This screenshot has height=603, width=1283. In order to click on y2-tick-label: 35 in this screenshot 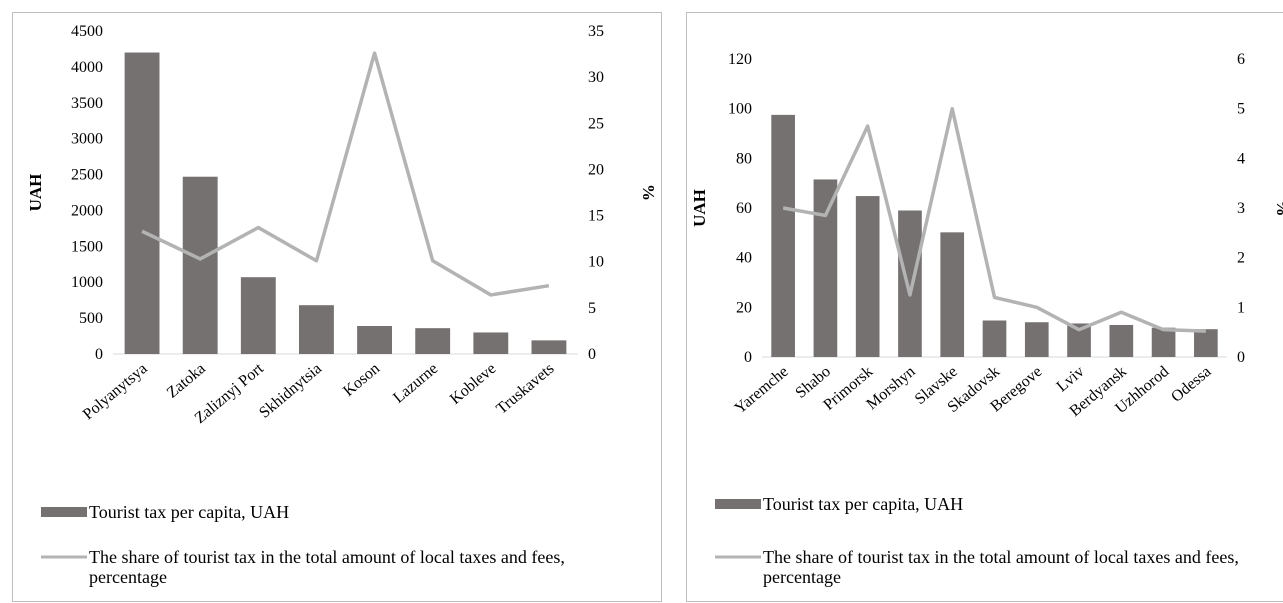, I will do `click(596, 31)`.